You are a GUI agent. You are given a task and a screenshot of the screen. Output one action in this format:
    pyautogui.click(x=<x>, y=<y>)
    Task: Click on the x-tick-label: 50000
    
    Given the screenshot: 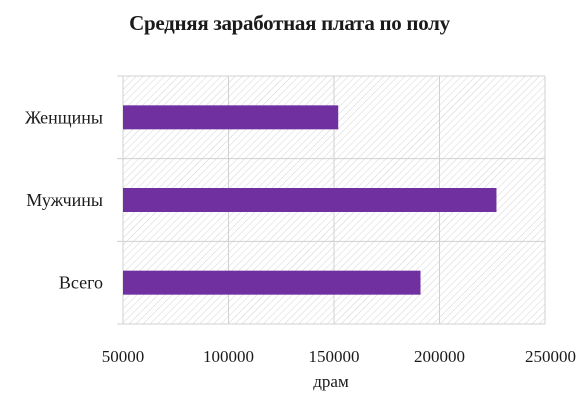 What is the action you would take?
    pyautogui.click(x=123, y=356)
    